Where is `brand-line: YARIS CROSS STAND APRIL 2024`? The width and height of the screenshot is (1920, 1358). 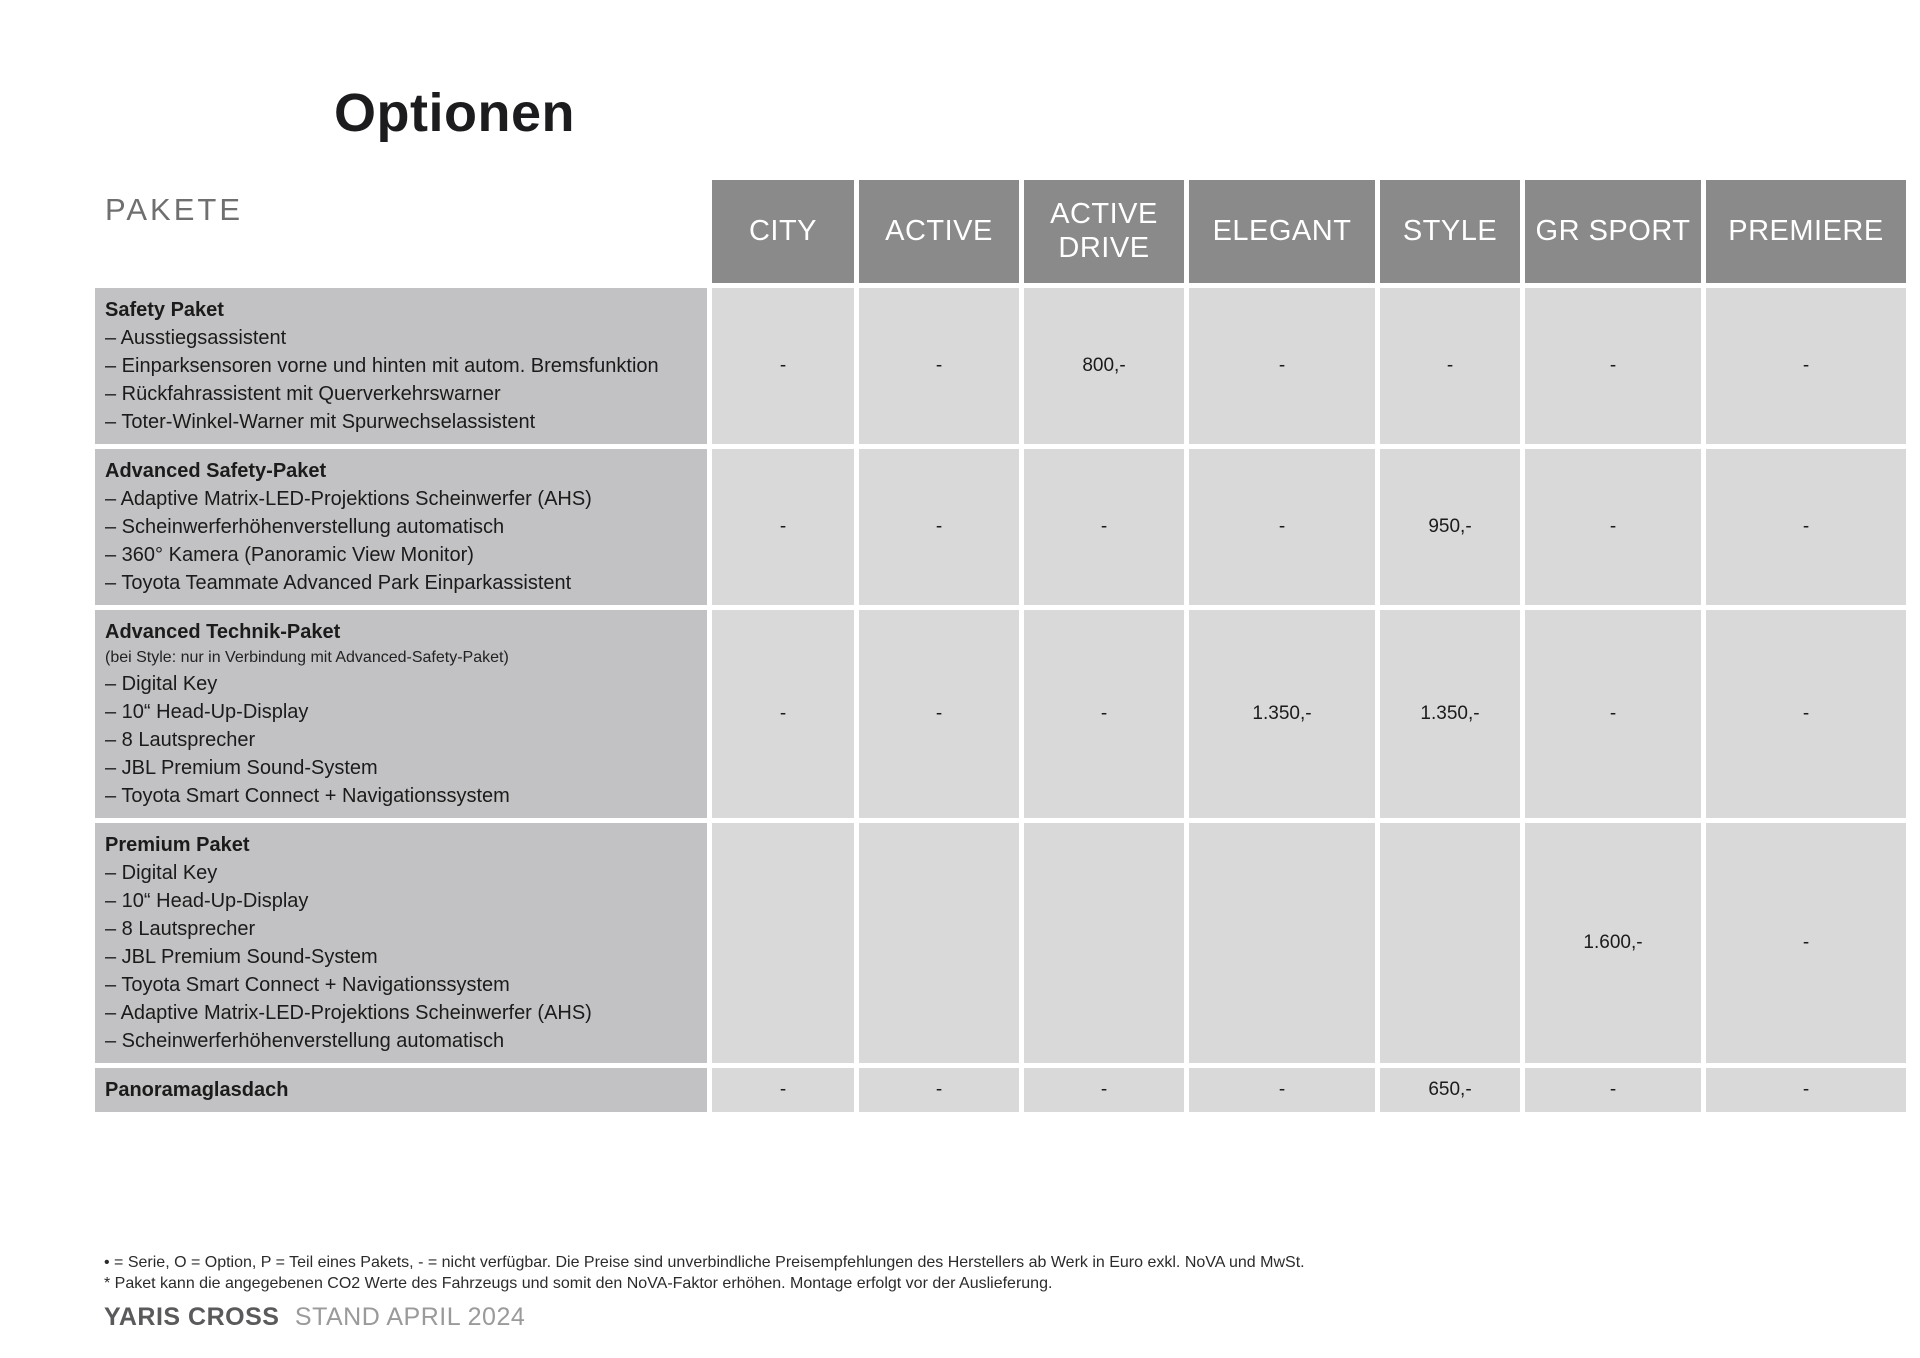
brand-line: YARIS CROSS STAND APRIL 2024 is located at coordinates (804, 1317).